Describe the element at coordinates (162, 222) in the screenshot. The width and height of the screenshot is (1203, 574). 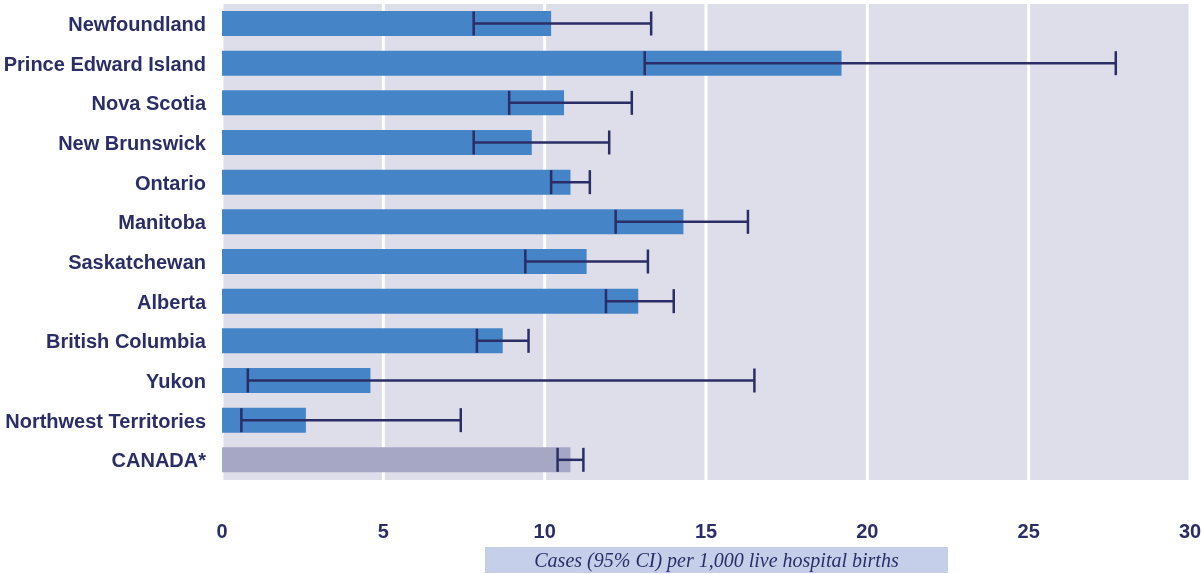
I see `y-tick-label: Manitoba` at that location.